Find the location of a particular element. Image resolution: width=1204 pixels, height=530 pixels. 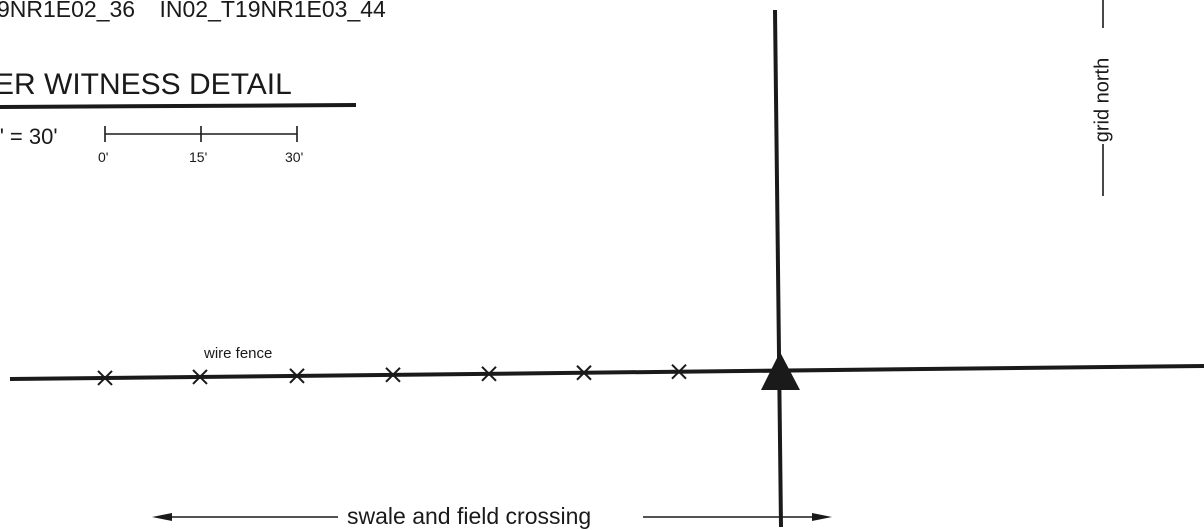

swale-dimension-left-arrowhead is located at coordinates (162, 517).